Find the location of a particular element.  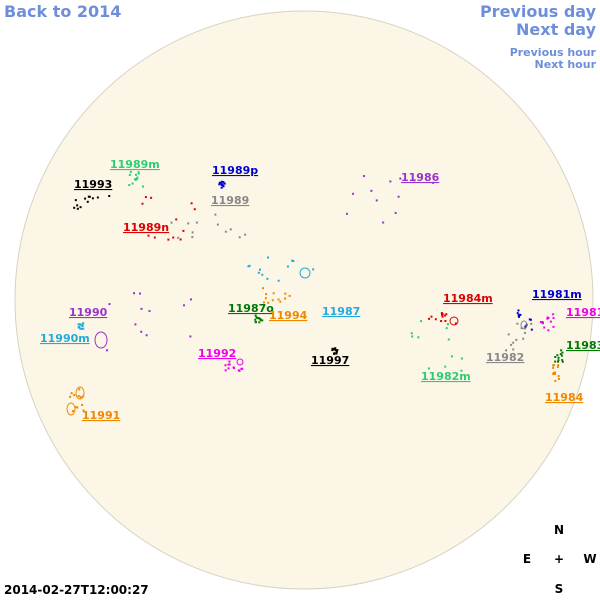

region-label: 11984m is located at coordinates (468, 298).